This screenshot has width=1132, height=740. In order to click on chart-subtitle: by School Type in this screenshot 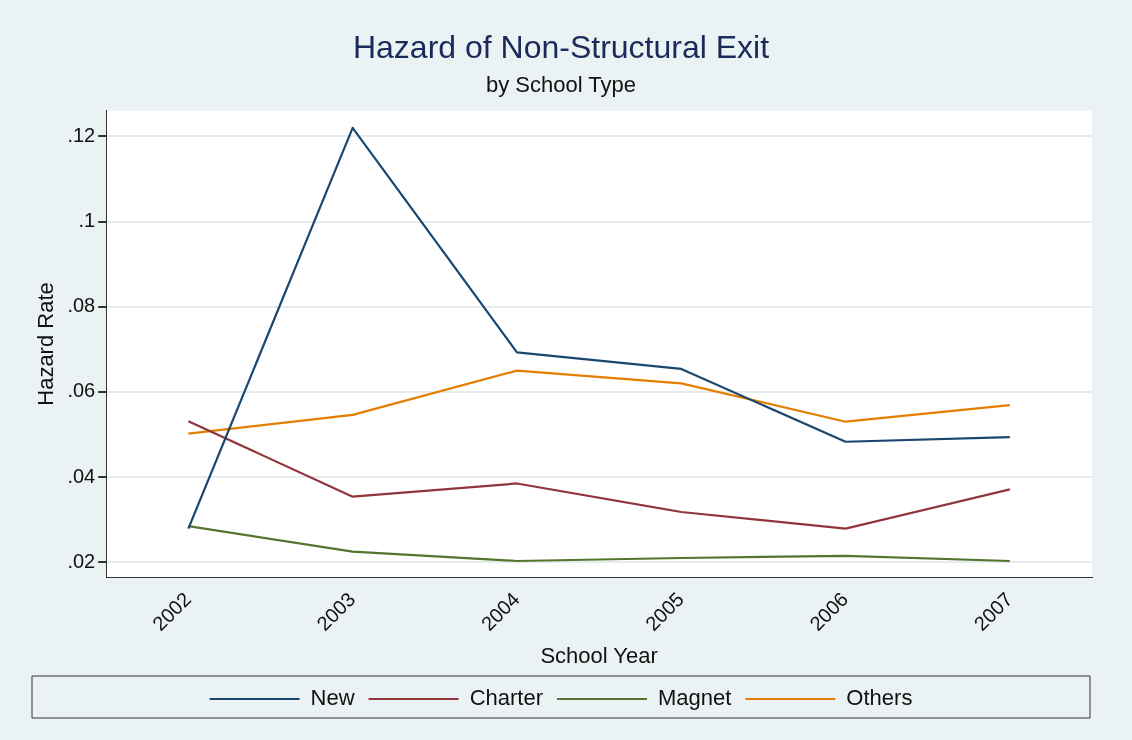, I will do `click(561, 84)`.